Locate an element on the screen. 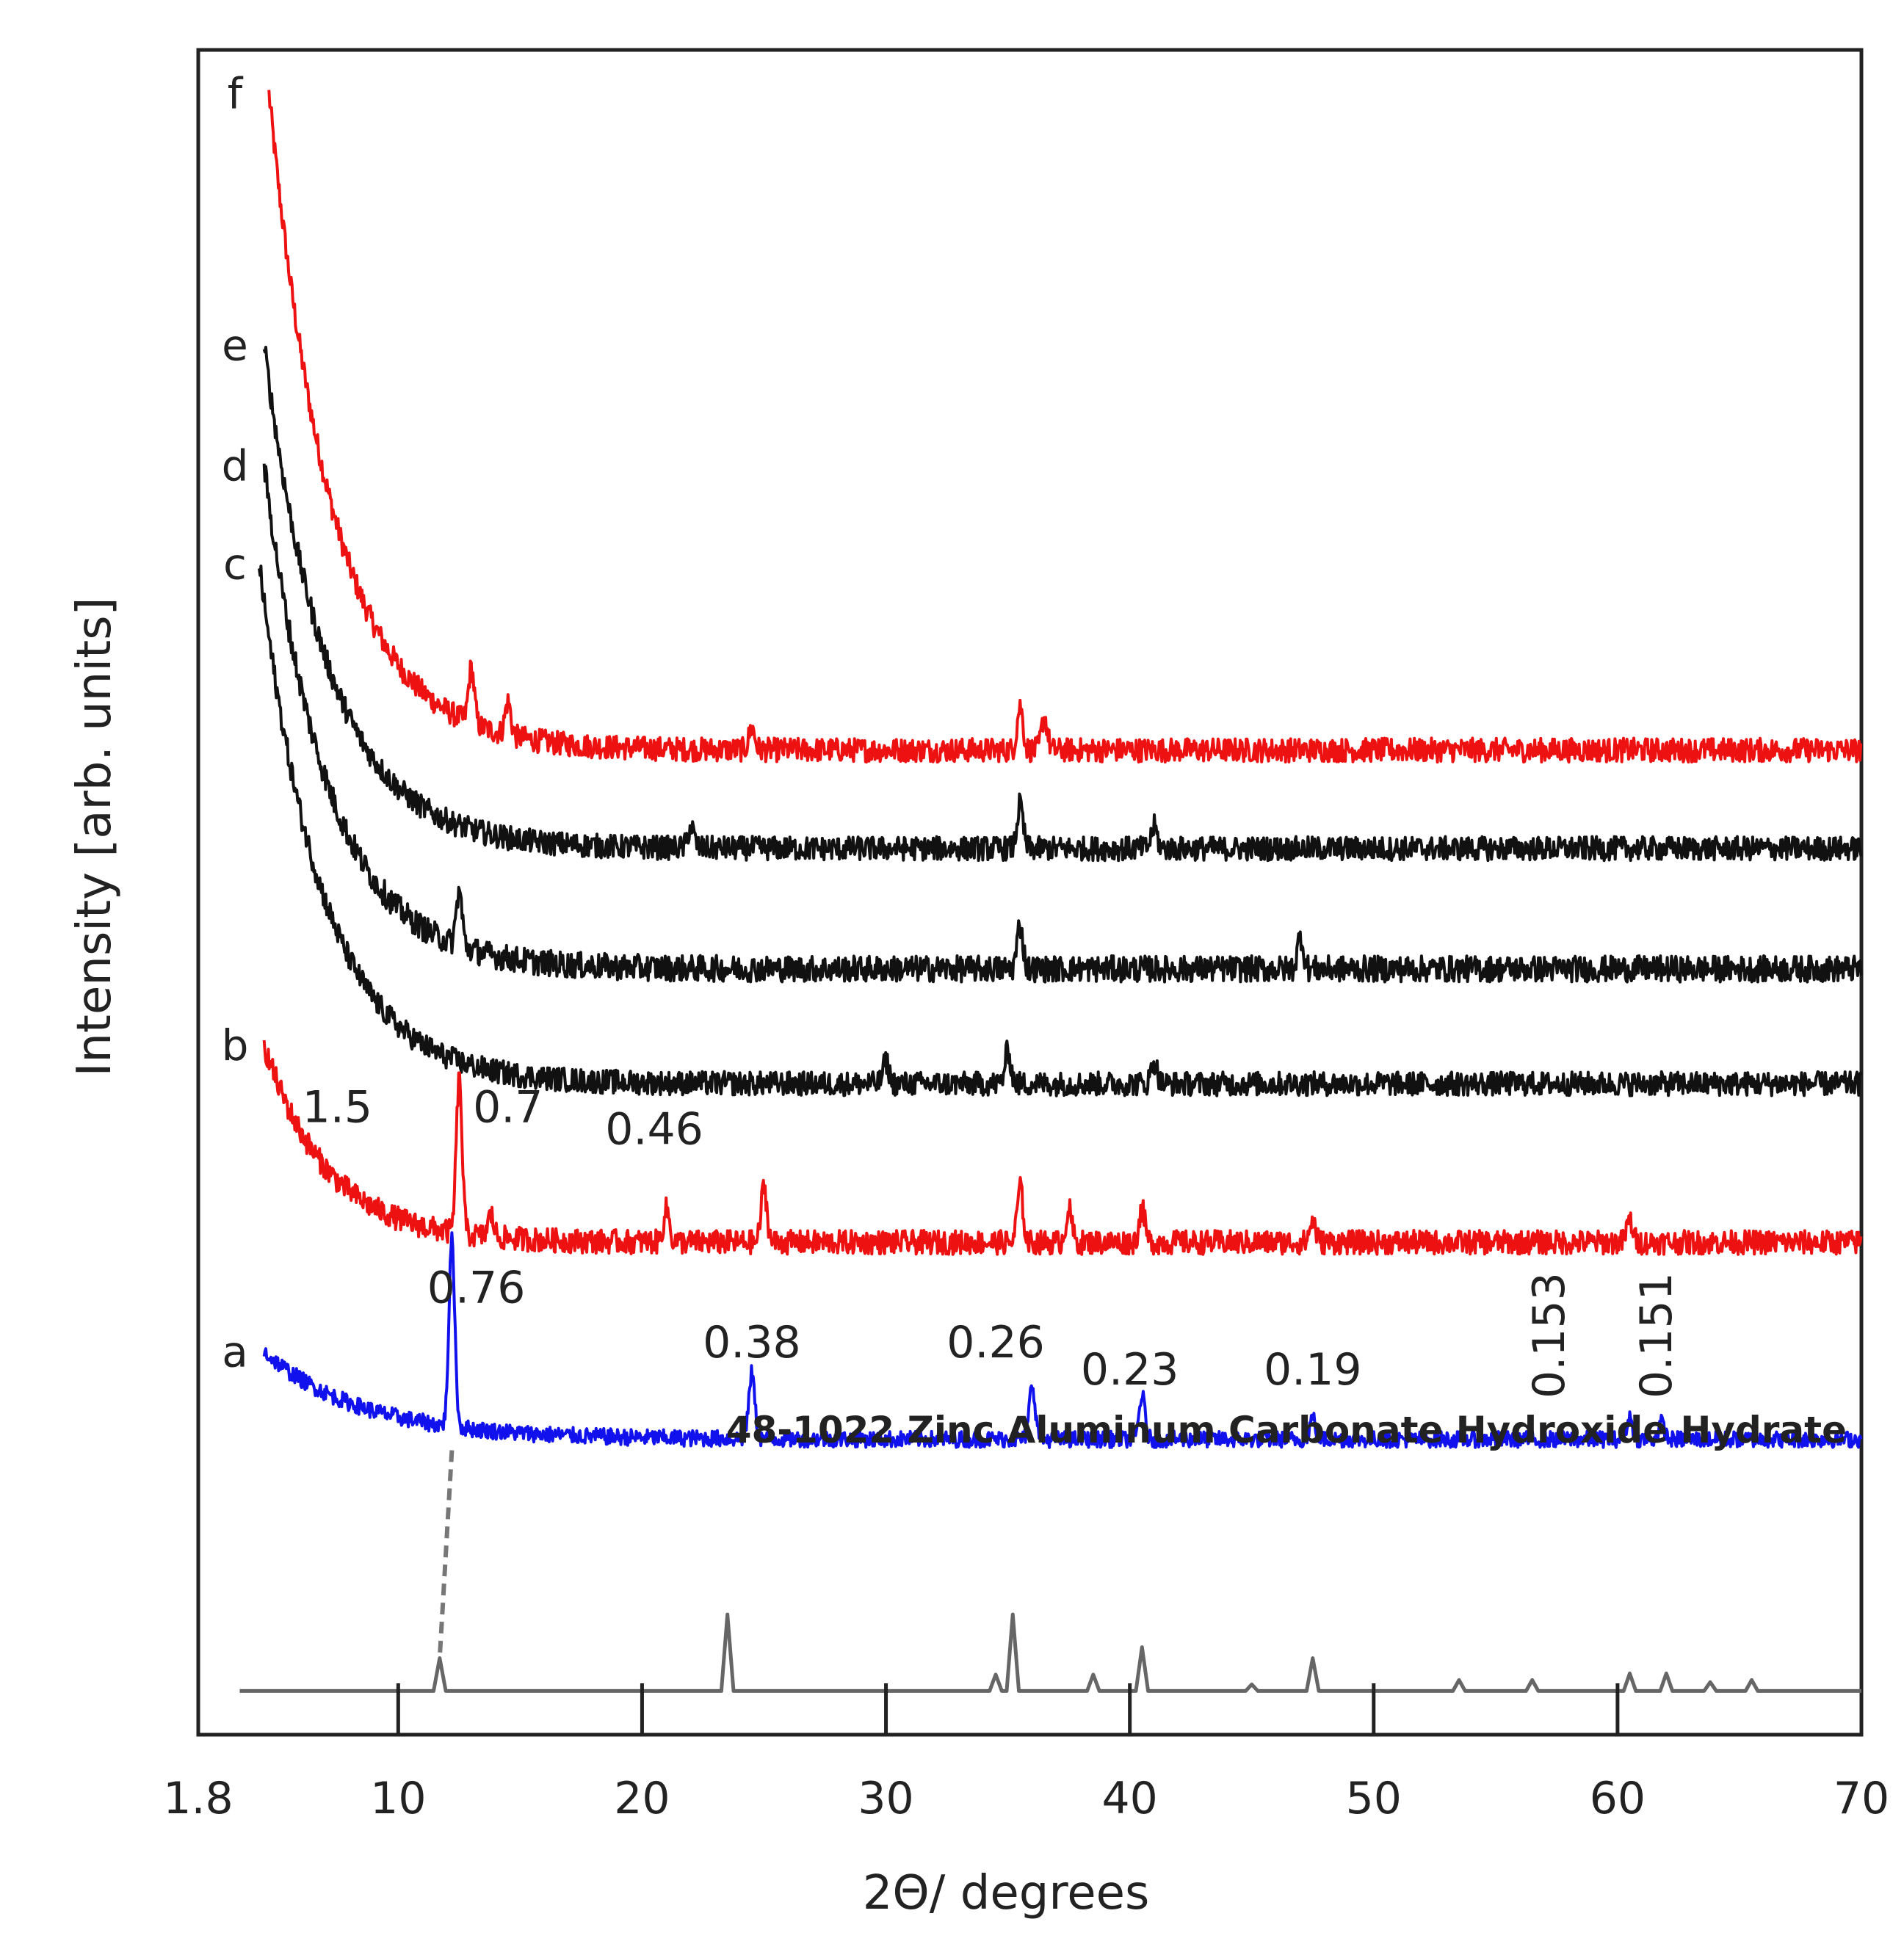 This screenshot has width=1904, height=1952. reference-dashed-link is located at coordinates (446, 1554).